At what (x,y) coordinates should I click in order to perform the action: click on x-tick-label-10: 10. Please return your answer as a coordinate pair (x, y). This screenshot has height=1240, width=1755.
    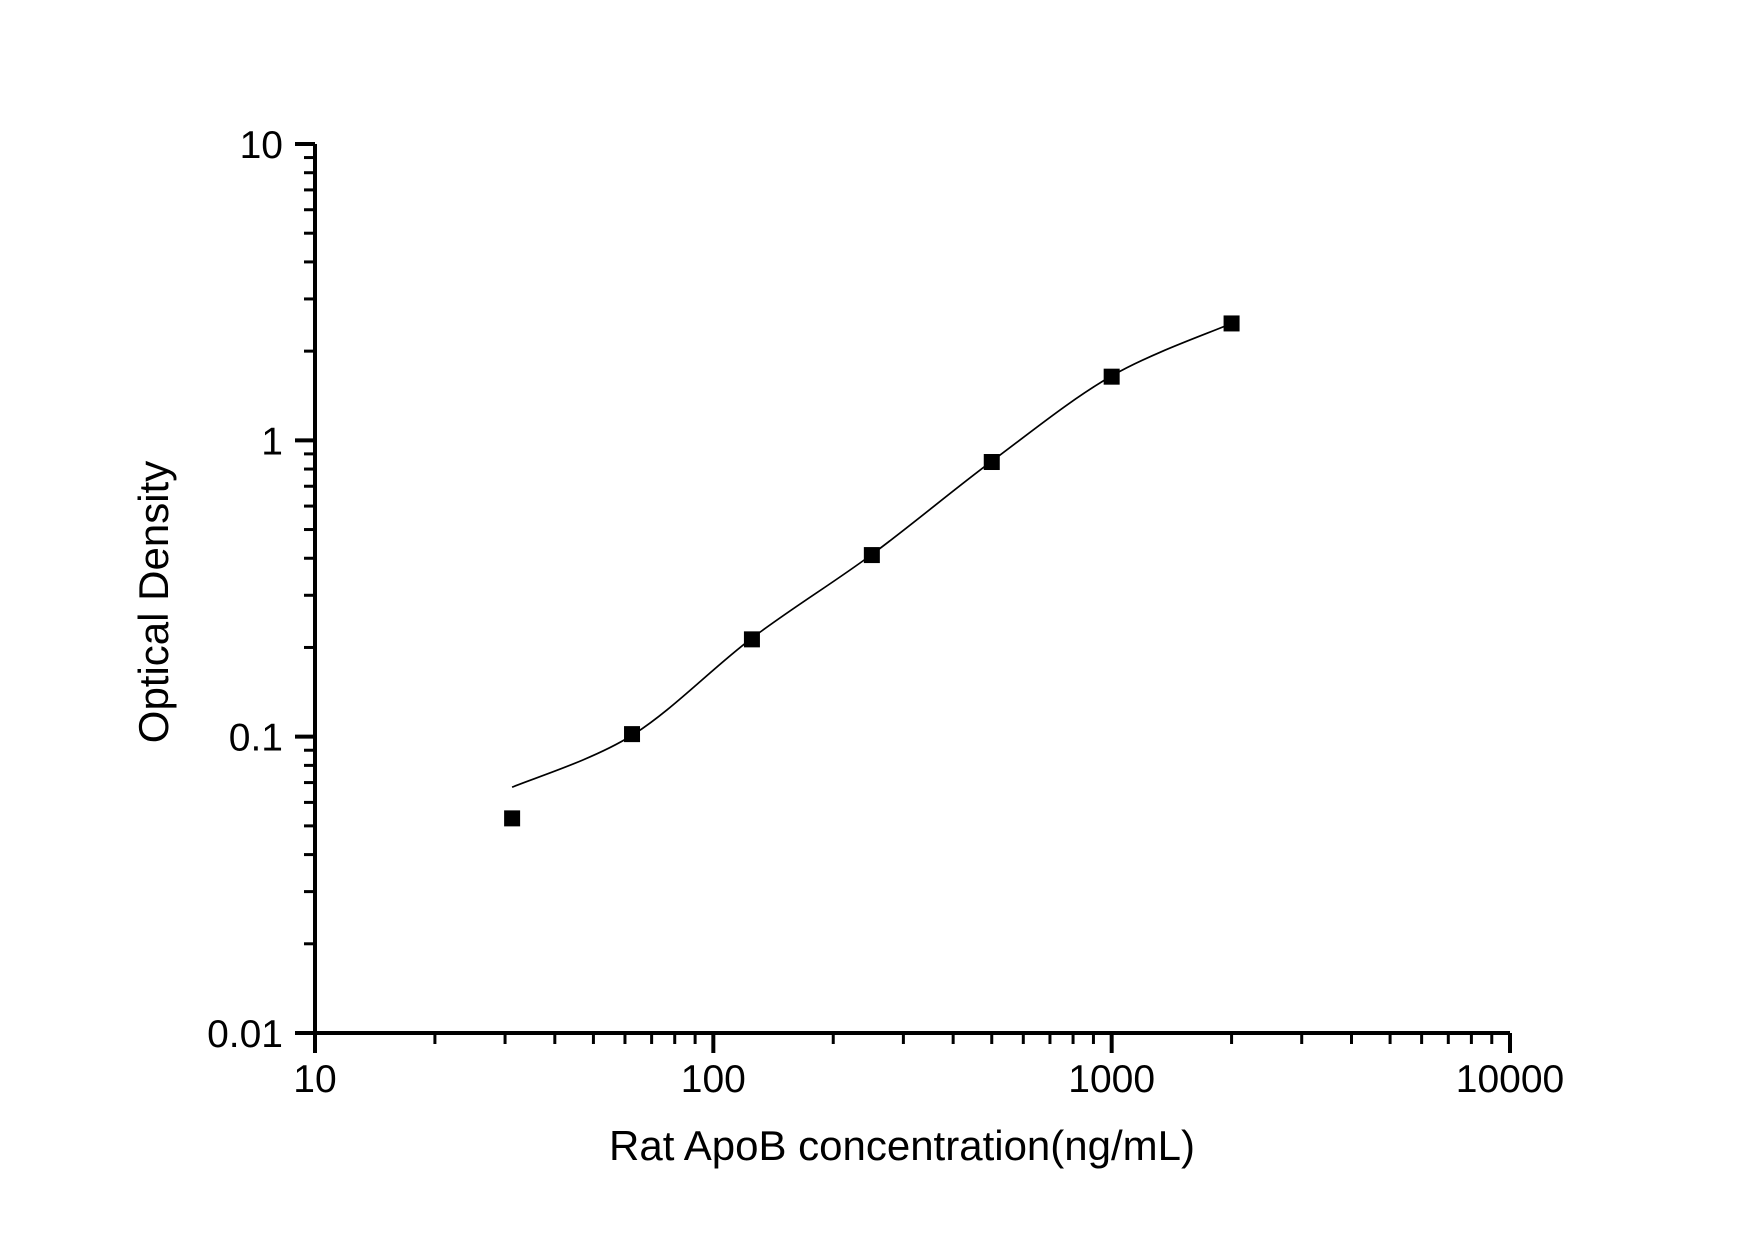
    Looking at the image, I should click on (314, 1079).